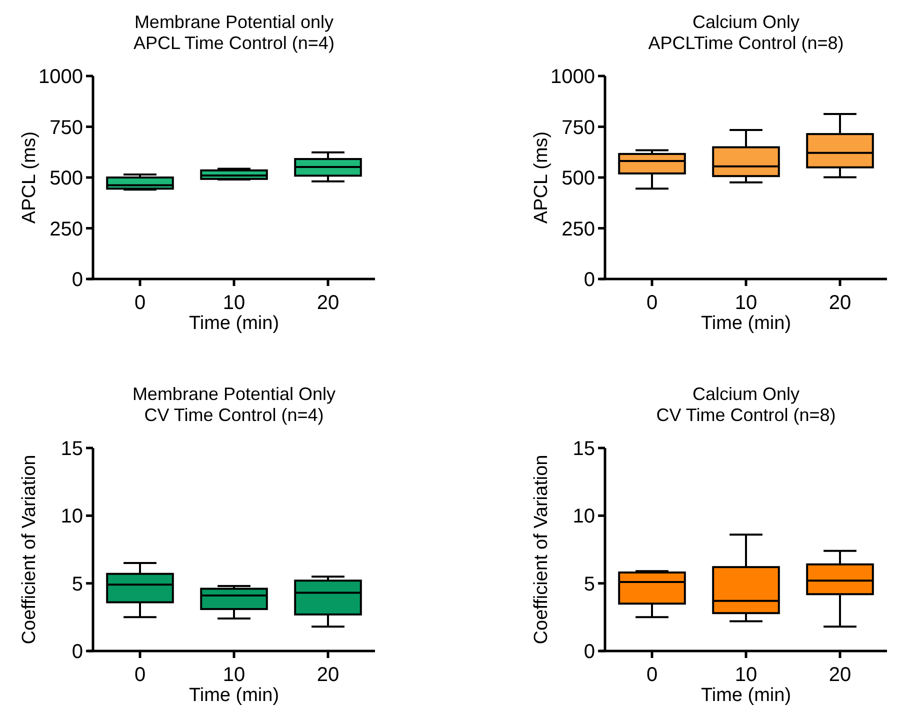 This screenshot has width=897, height=709. Describe the element at coordinates (746, 404) in the screenshot. I see `chart-title: Calcium Only CV Time Control (n=8)` at that location.